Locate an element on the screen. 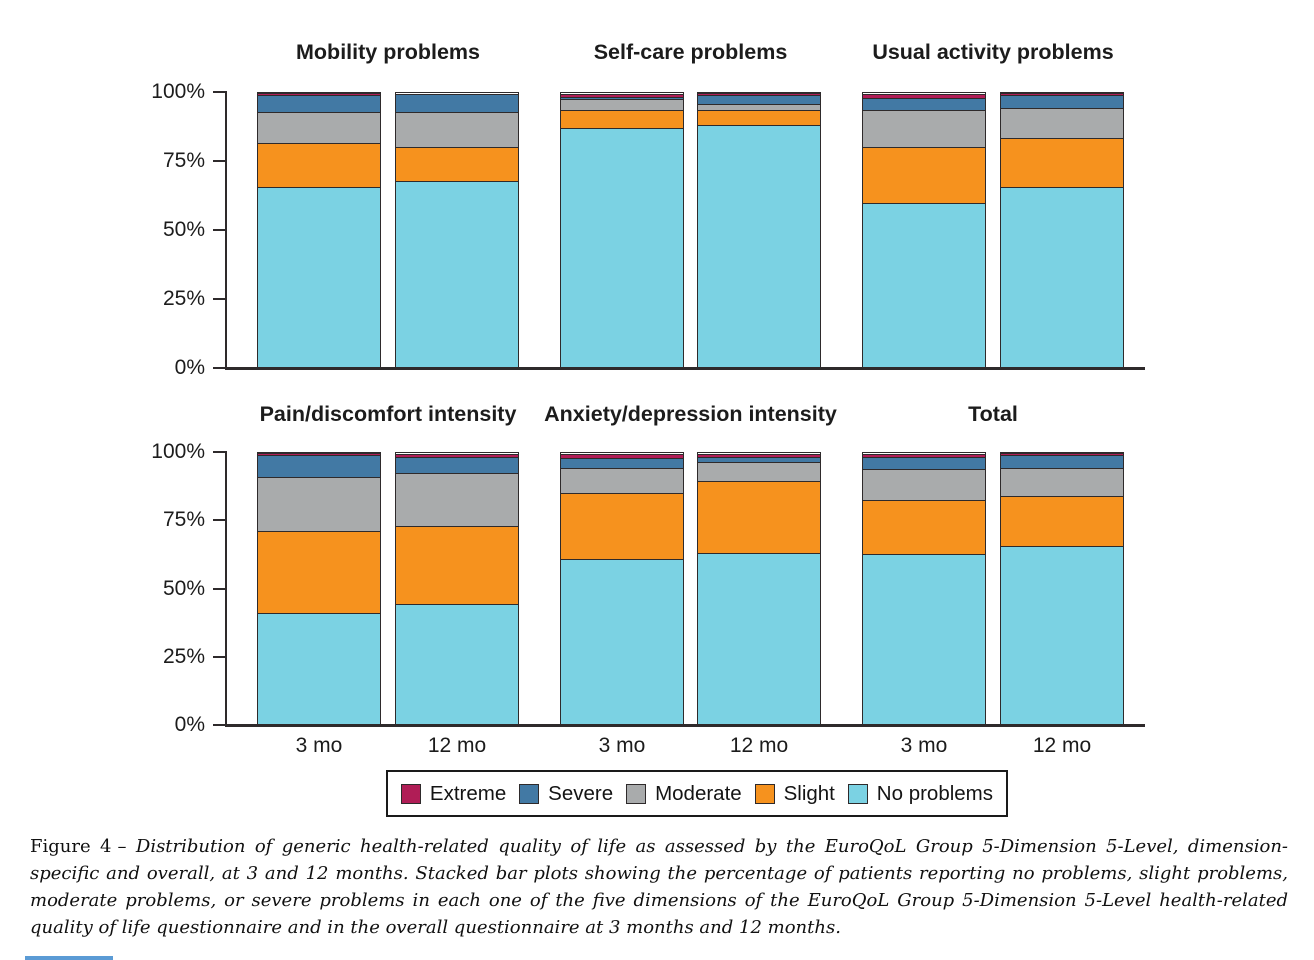  legend-swatch-moderate is located at coordinates (636, 793).